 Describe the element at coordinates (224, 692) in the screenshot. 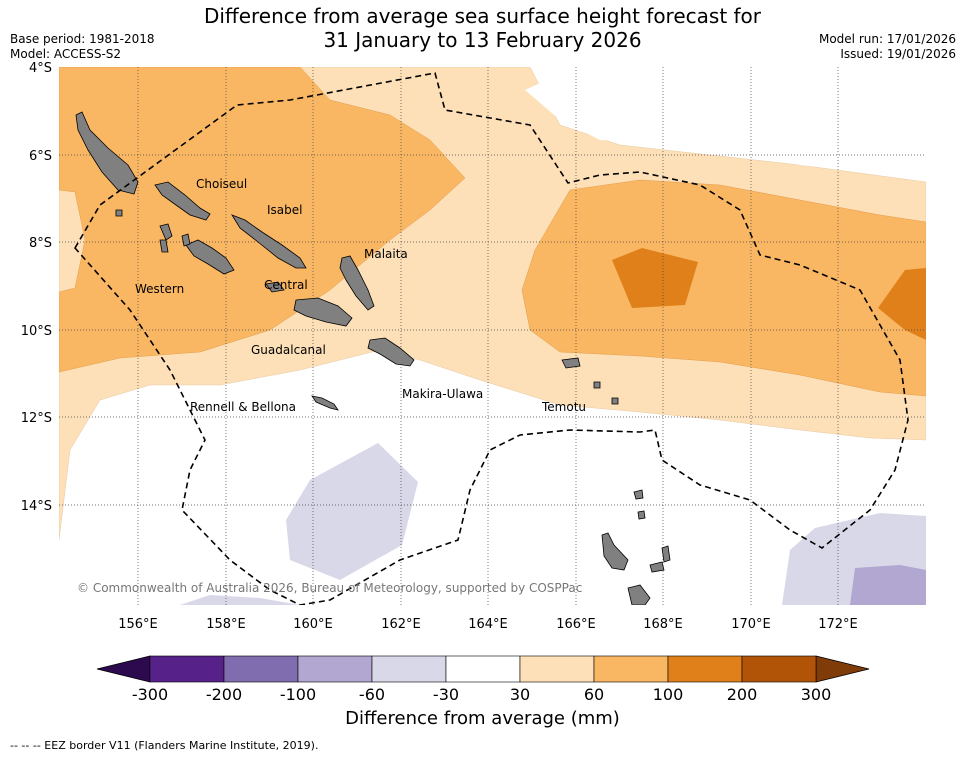

I see `colorbar-tick-label: -200` at that location.